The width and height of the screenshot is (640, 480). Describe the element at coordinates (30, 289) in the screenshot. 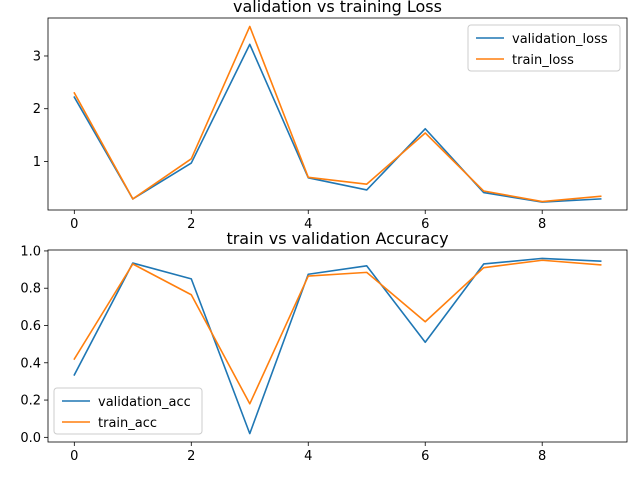

I see `y-tick-label: 0.8` at that location.